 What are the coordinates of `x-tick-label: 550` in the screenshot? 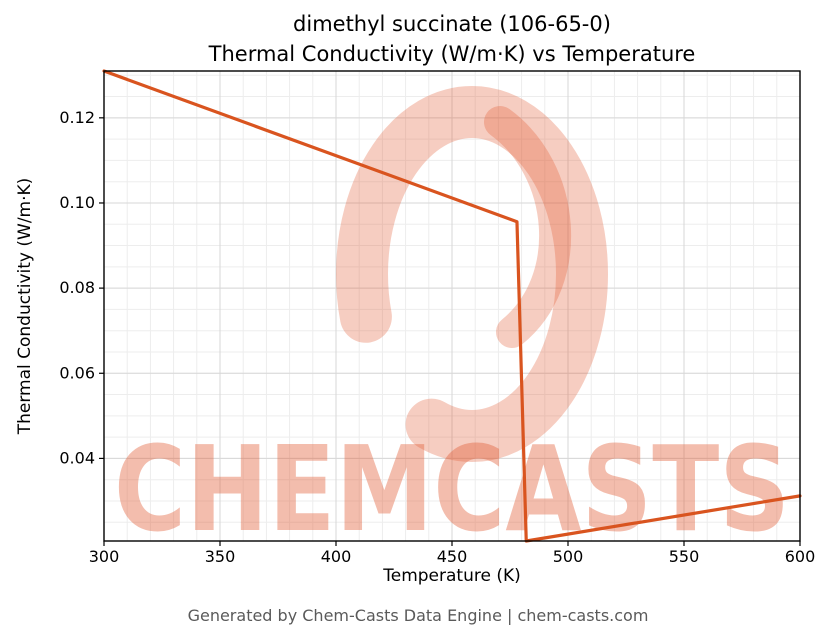 It's located at (684, 556).